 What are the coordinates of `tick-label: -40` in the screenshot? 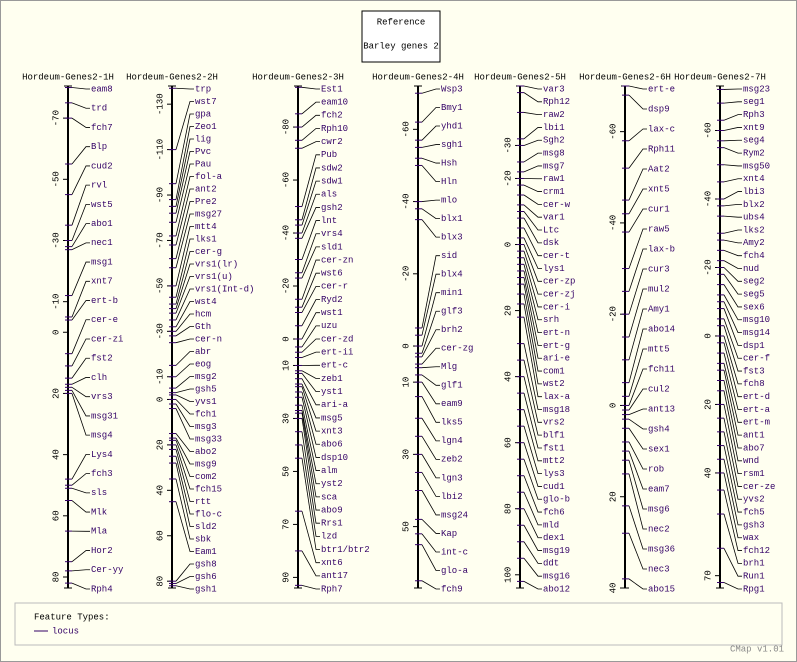 It's located at (286, 233).